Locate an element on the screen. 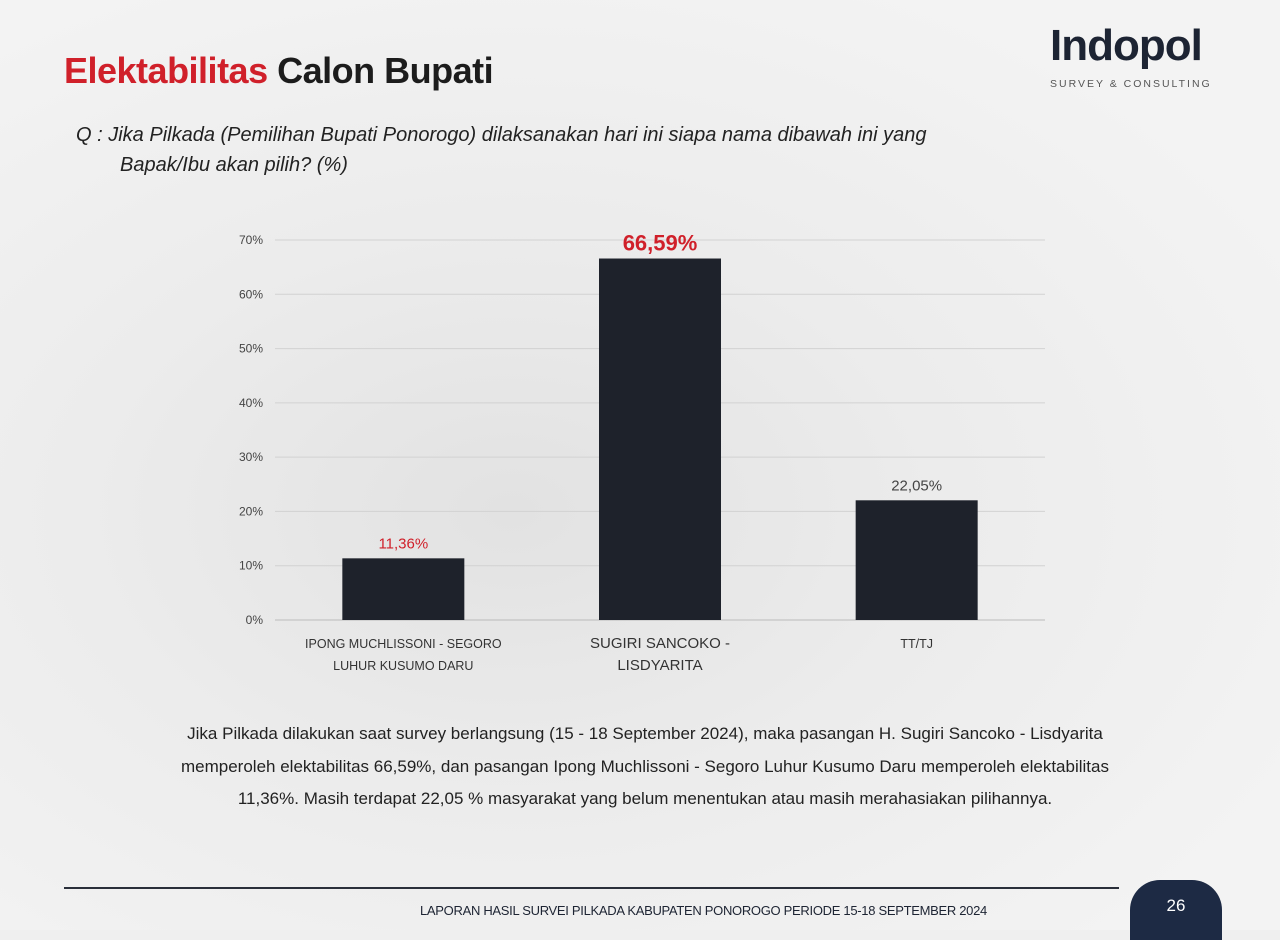 This screenshot has width=1280, height=940. indopol-logo: Indopol SURVEY & CONSULTING is located at coordinates (1131, 56).